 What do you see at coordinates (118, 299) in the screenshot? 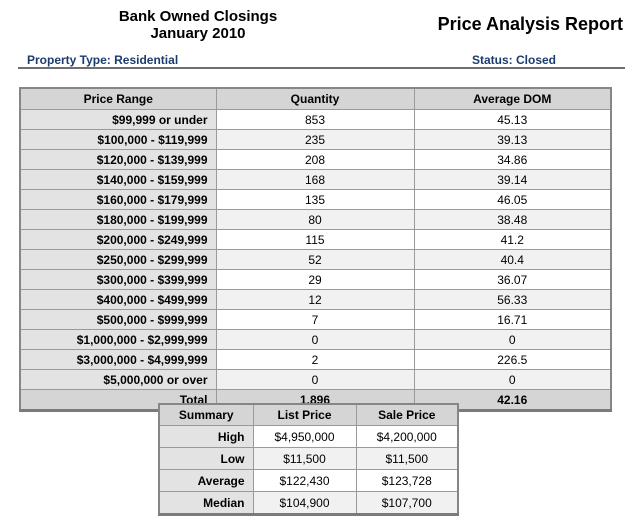
I see `price-range-cell: $400,000 - $499,999` at bounding box center [118, 299].